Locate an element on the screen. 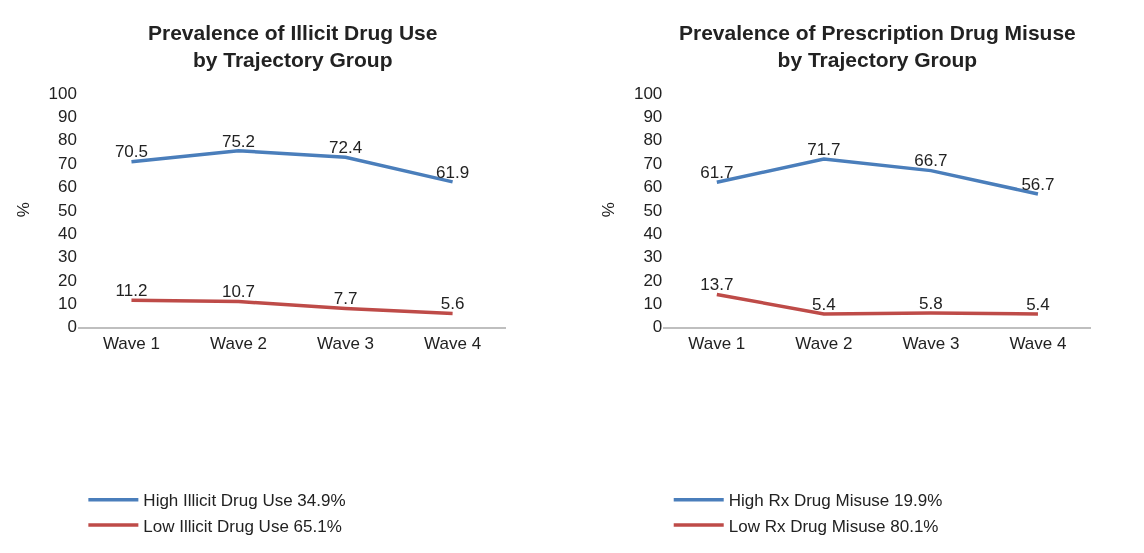 This screenshot has height=553, width=1144. legend-label: High Illicit Drug Use 34.9% is located at coordinates (244, 501).